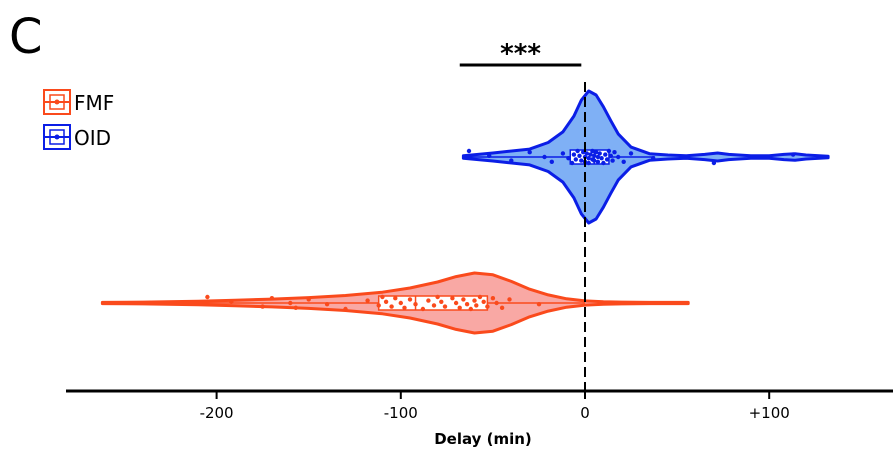 The image size is (893, 450). Describe the element at coordinates (78, 119) in the screenshot. I see `legend: FMF OID` at that location.